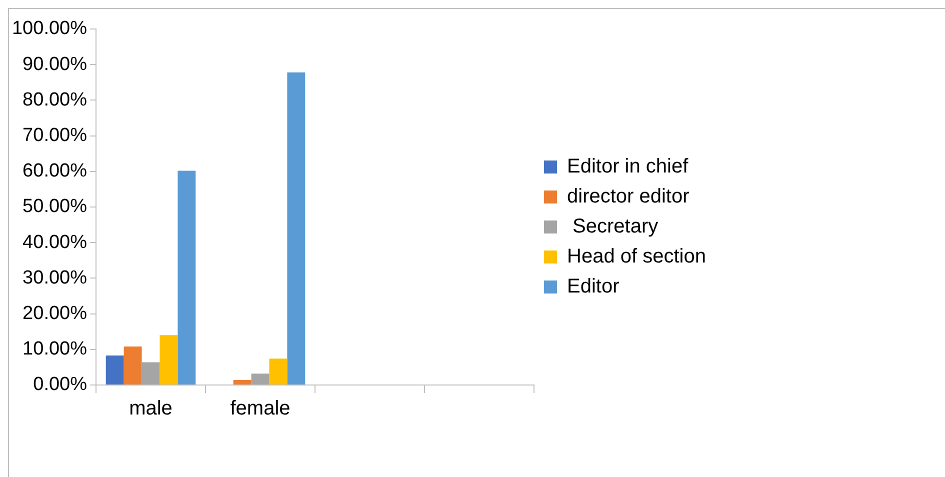 Image resolution: width=945 pixels, height=477 pixels. I want to click on legend-label: Editor, so click(593, 287).